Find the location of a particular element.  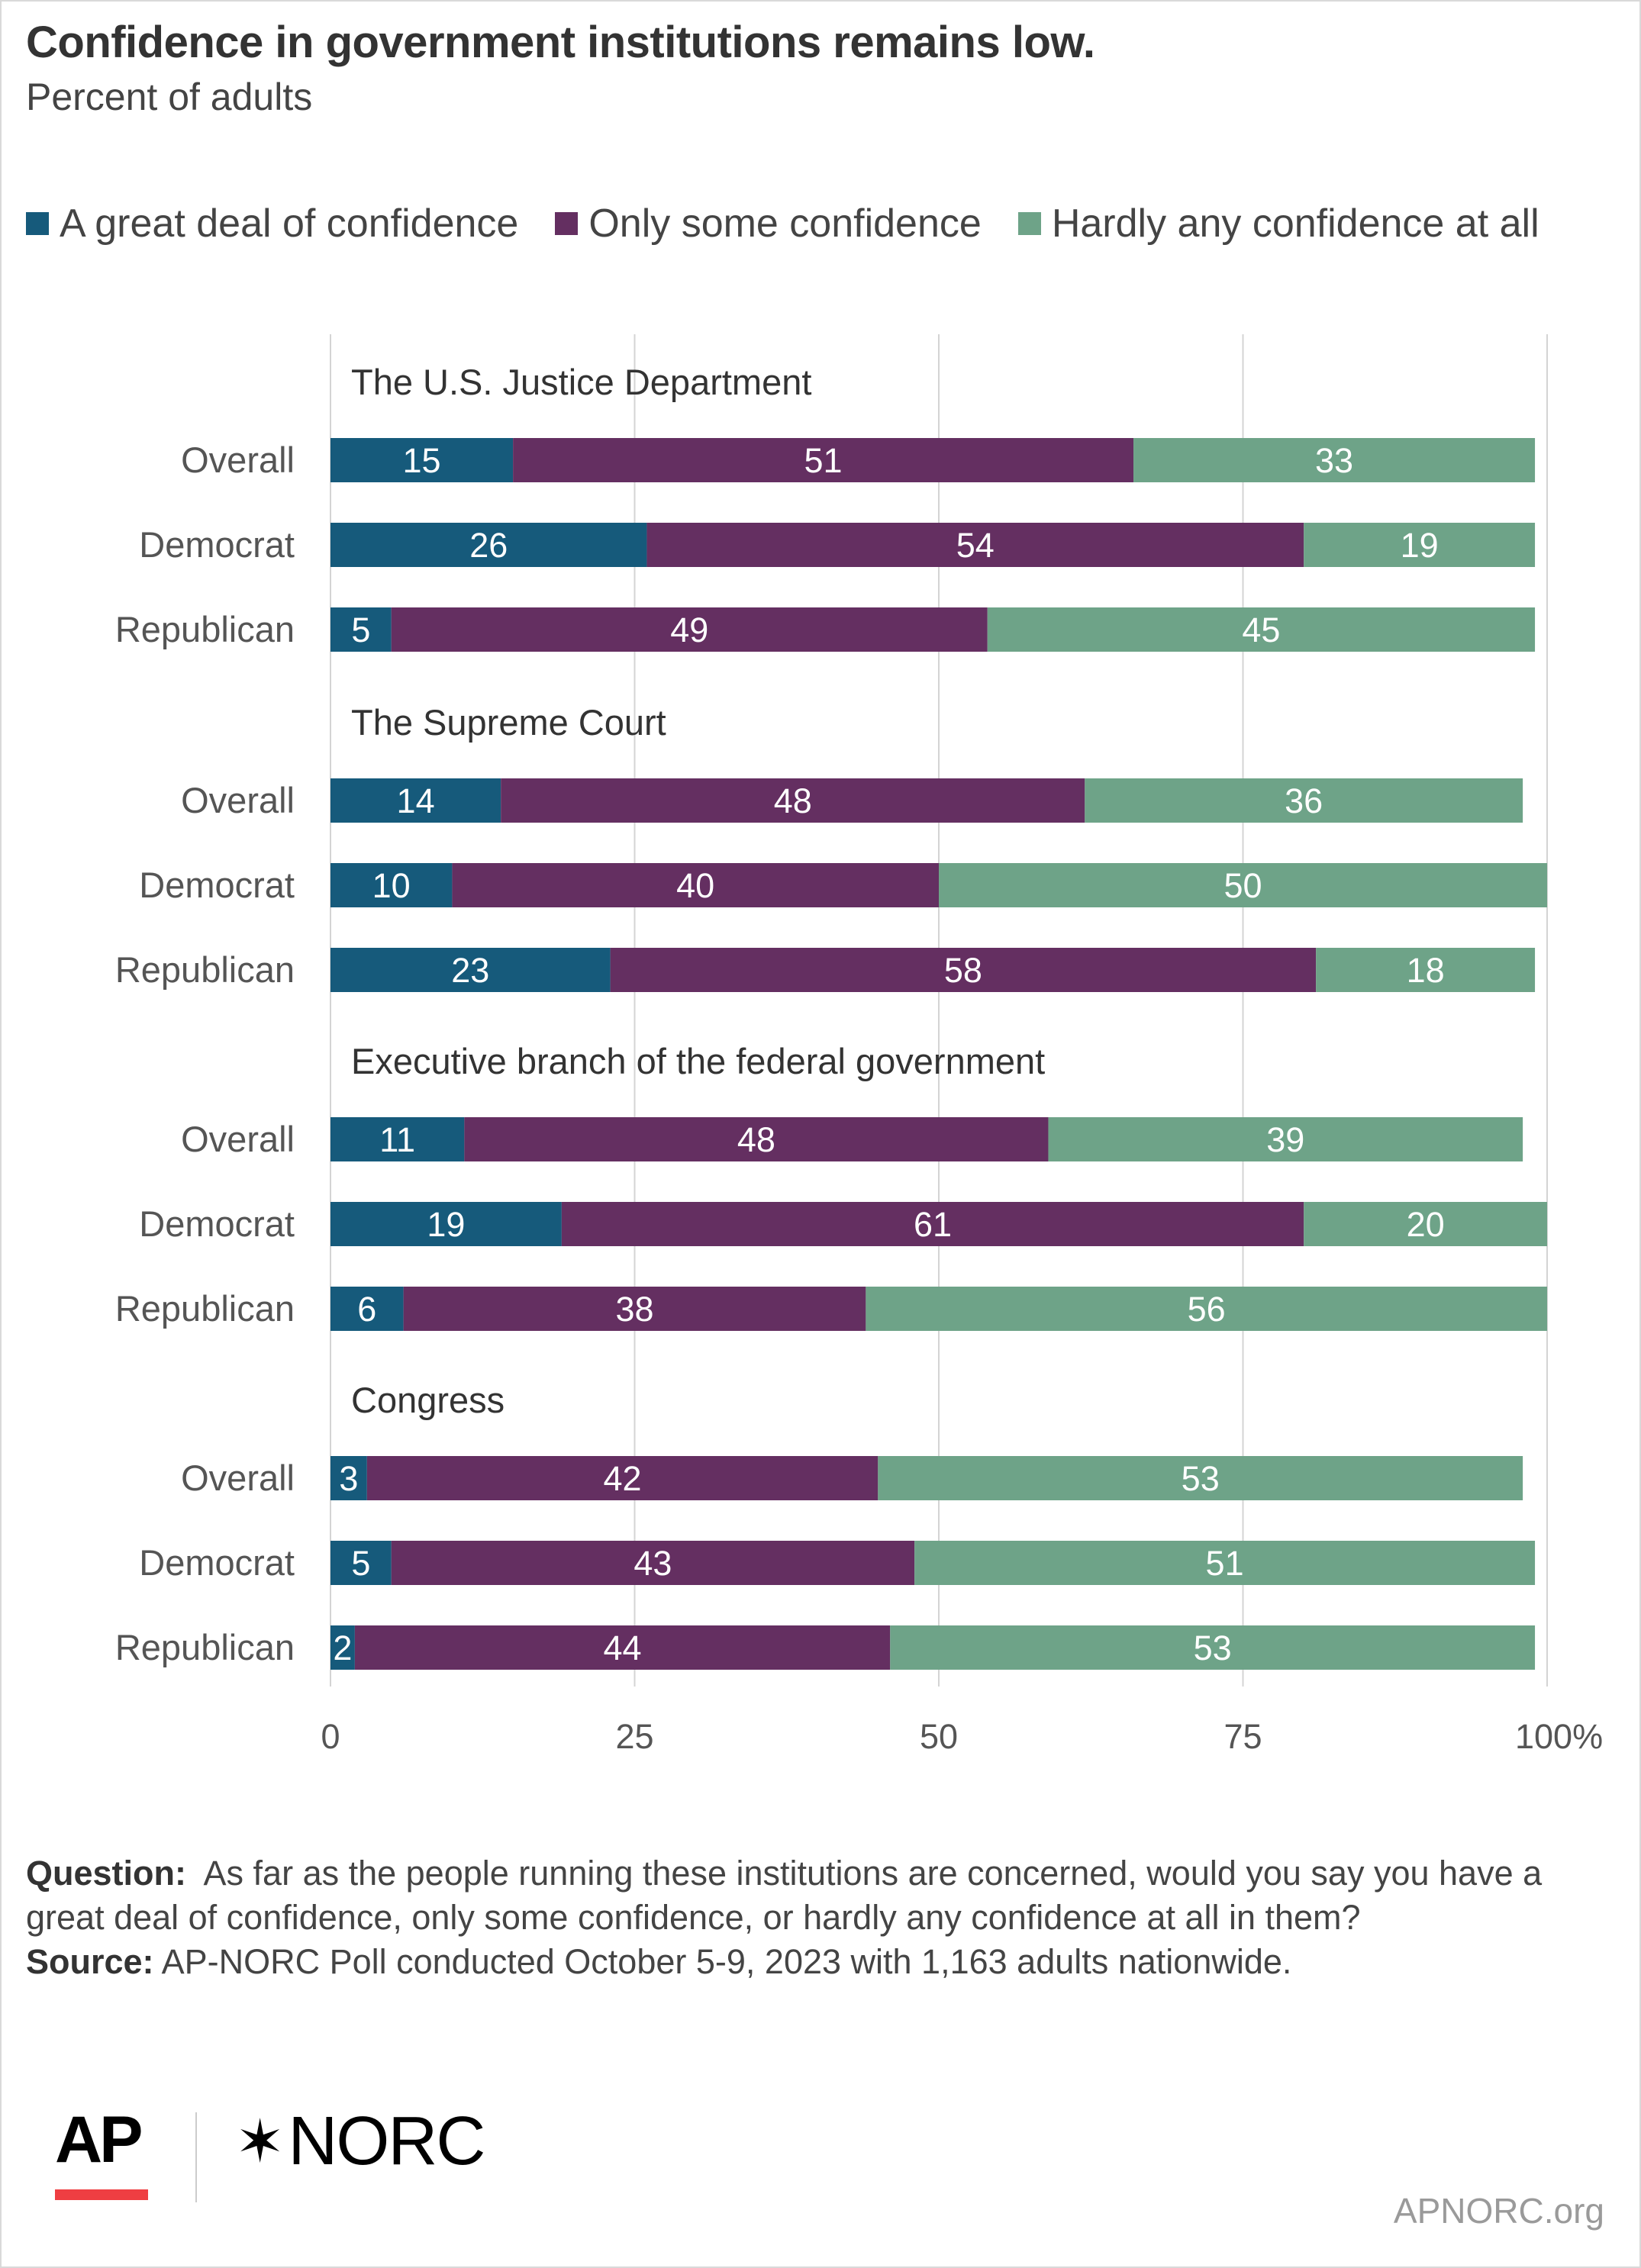

bar-label-3-1-1: 43 is located at coordinates (653, 1563).